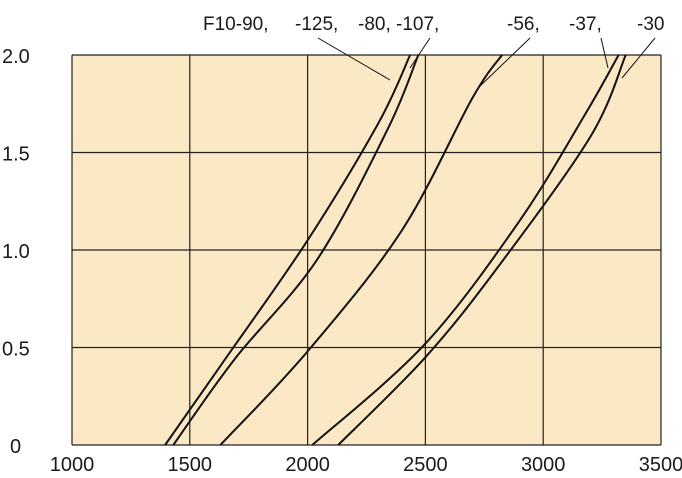 This screenshot has width=682, height=478. I want to click on series-label-30: -30, so click(650, 24).